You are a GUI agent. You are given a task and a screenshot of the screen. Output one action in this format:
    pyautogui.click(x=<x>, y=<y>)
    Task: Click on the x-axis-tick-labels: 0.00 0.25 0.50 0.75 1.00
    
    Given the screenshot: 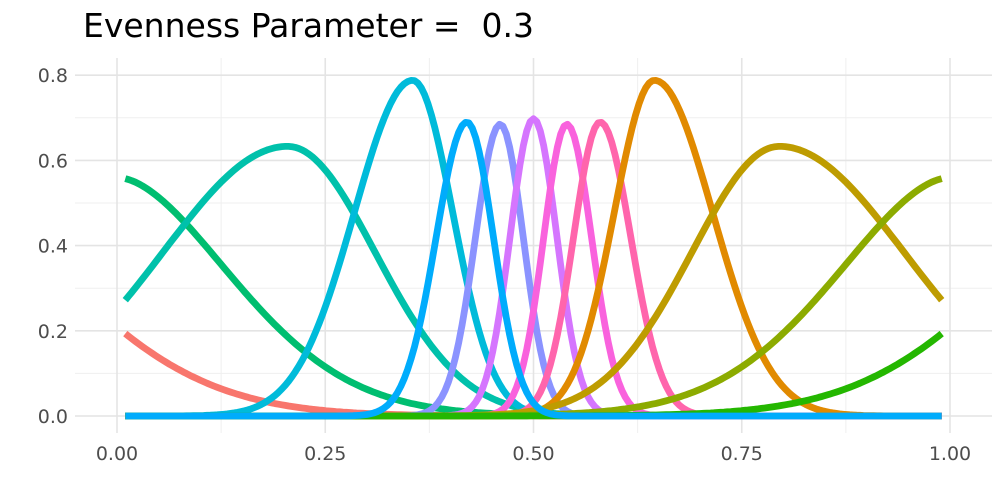 What is the action you would take?
    pyautogui.click(x=533, y=454)
    